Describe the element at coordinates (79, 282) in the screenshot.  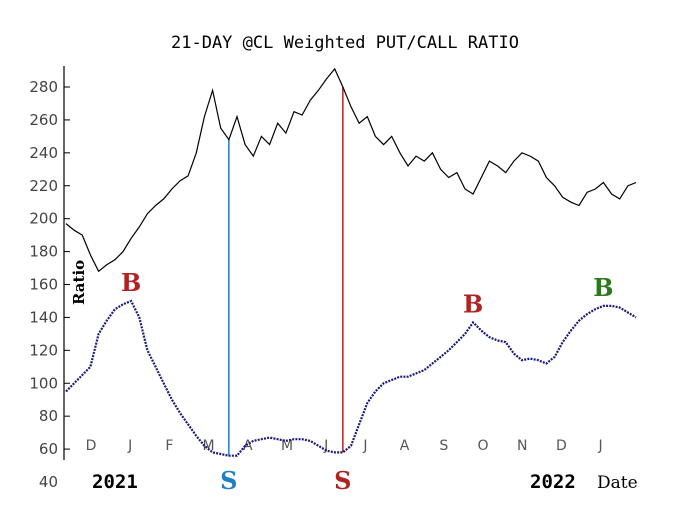
I see `y-axis-label: Ratio` at that location.